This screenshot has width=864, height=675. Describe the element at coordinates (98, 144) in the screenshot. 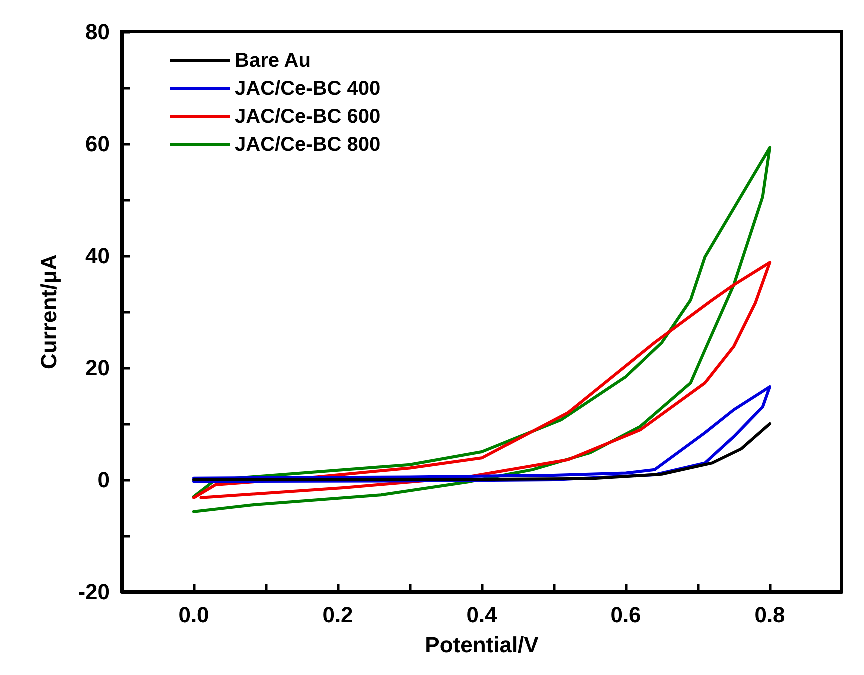

I see `y-tick-label: 60` at that location.